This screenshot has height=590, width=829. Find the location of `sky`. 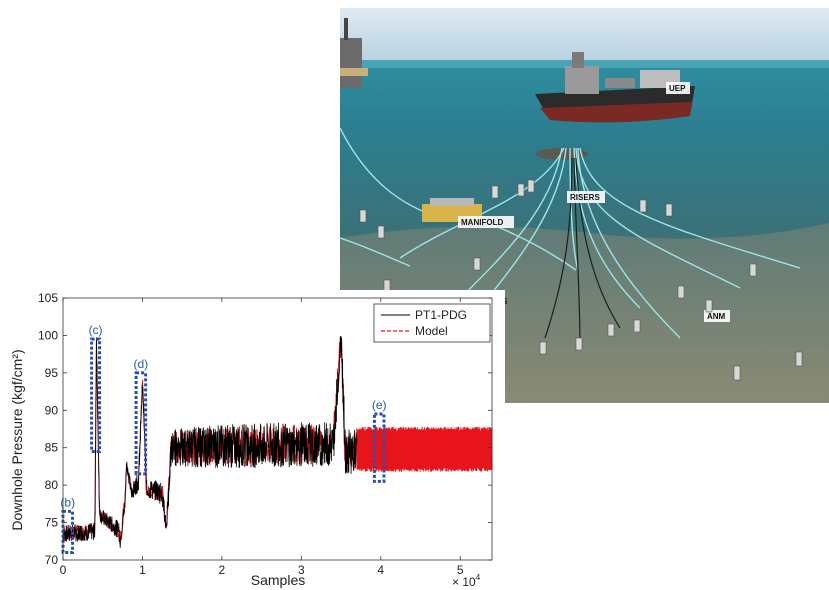

sky is located at coordinates (584, 34).